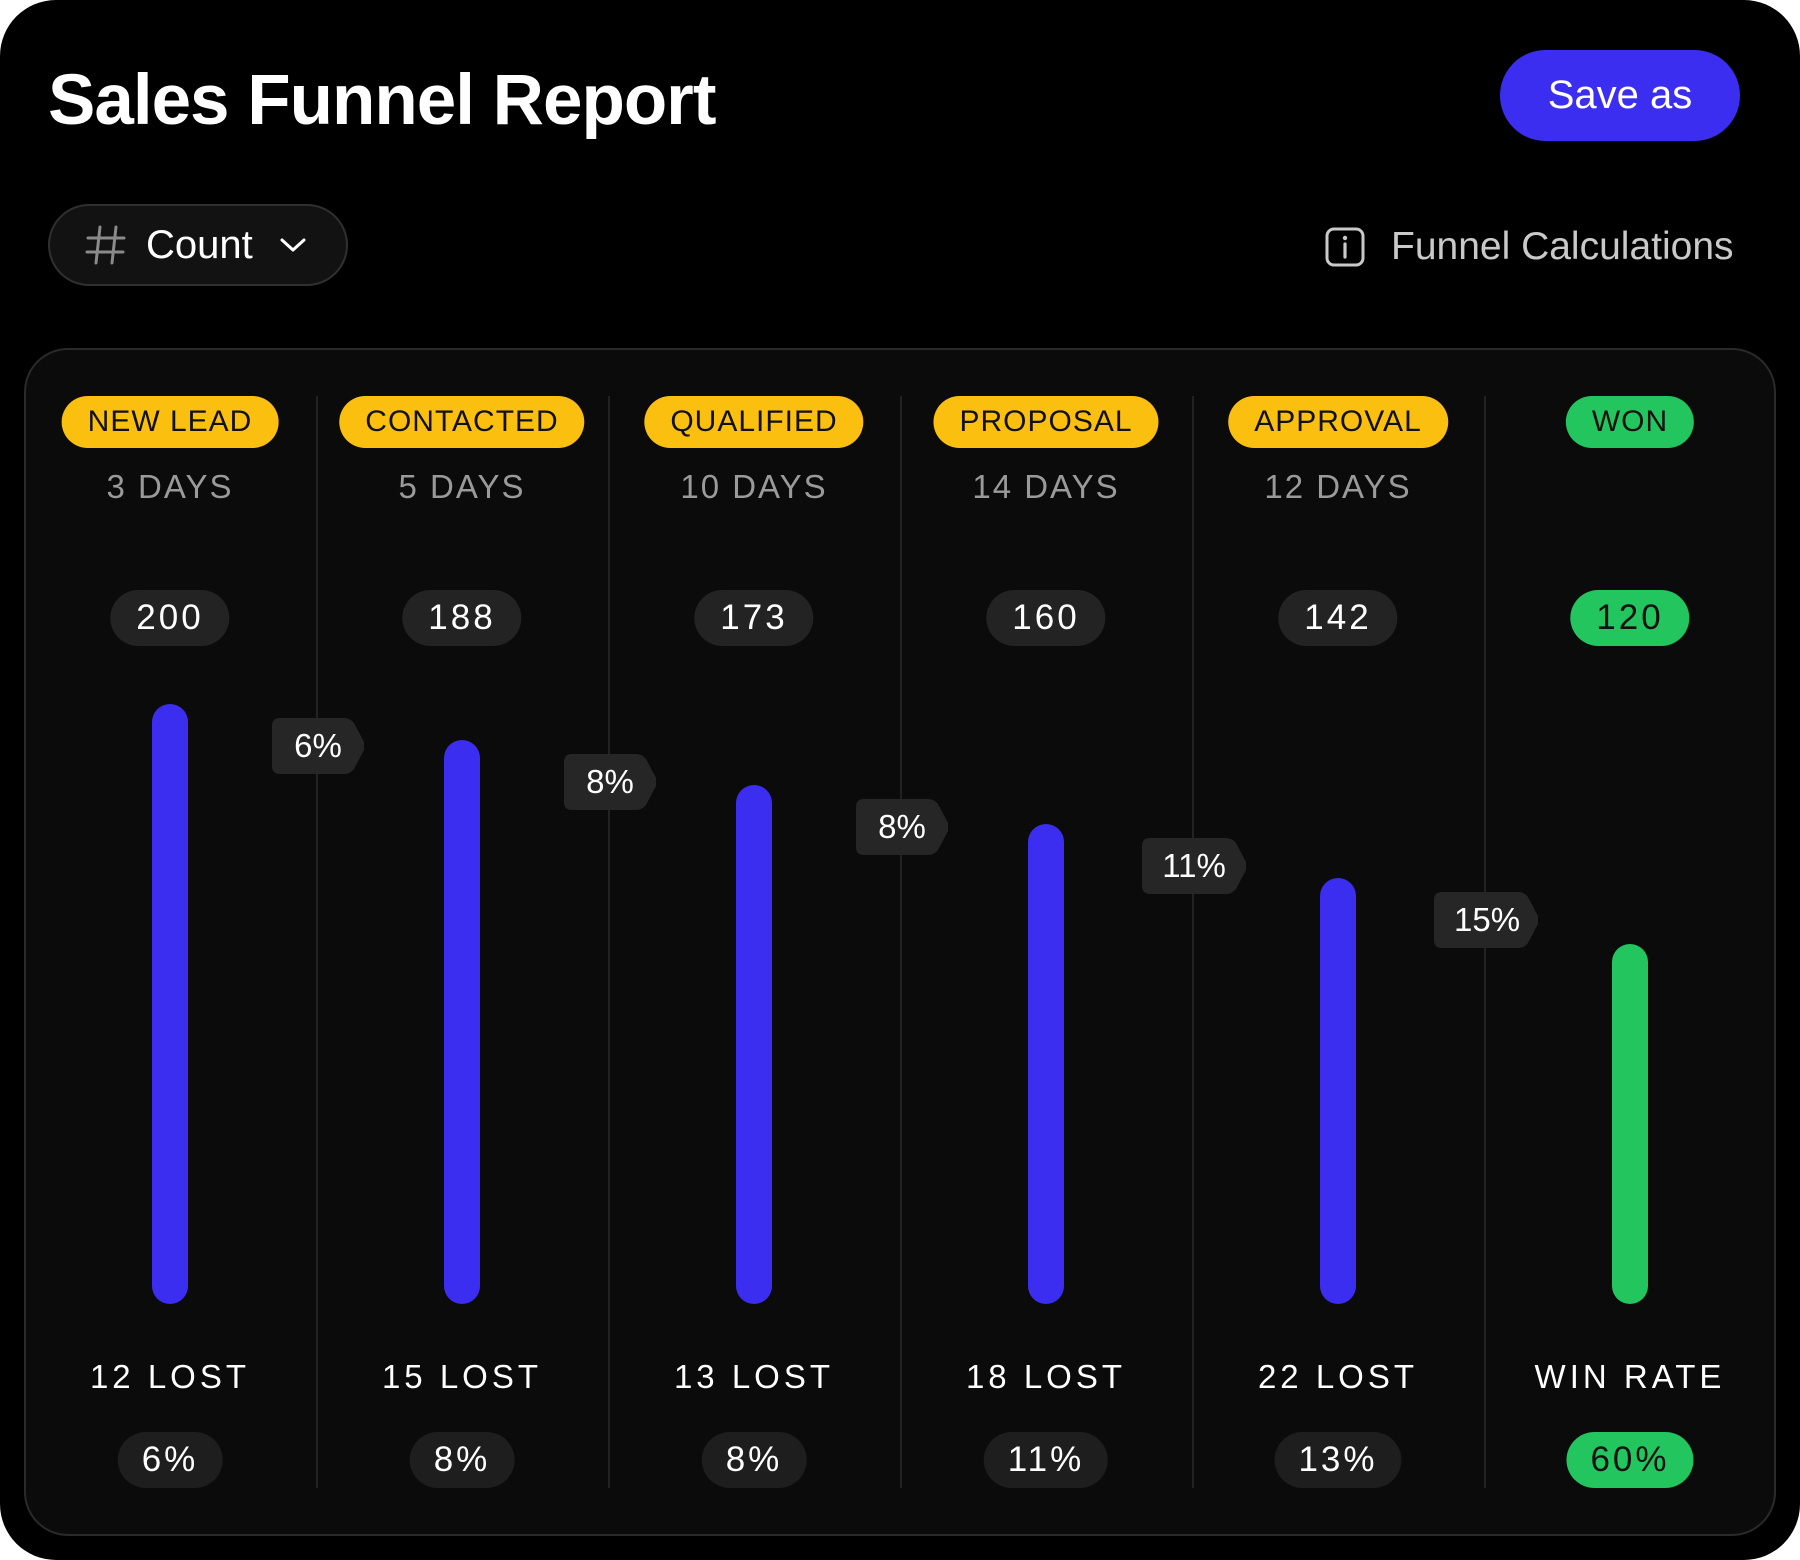 Image resolution: width=1800 pixels, height=1560 pixels. I want to click on stage-label: NEW LEAD, so click(170, 422).